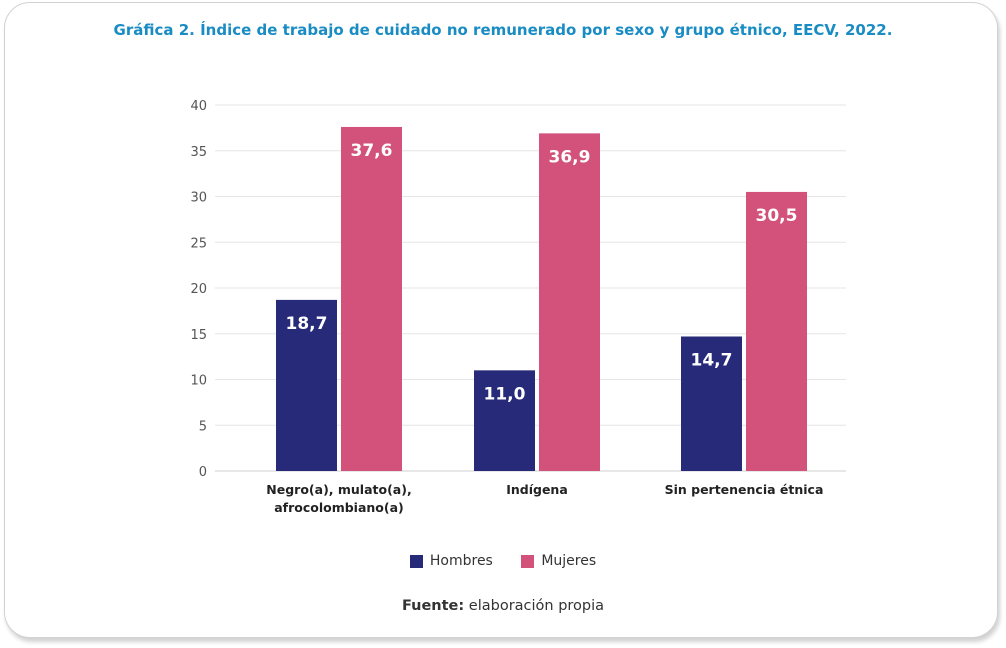 Image resolution: width=1006 pixels, height=648 pixels. Describe the element at coordinates (339, 507) in the screenshot. I see `category-label: afrocolombiano(a)` at that location.